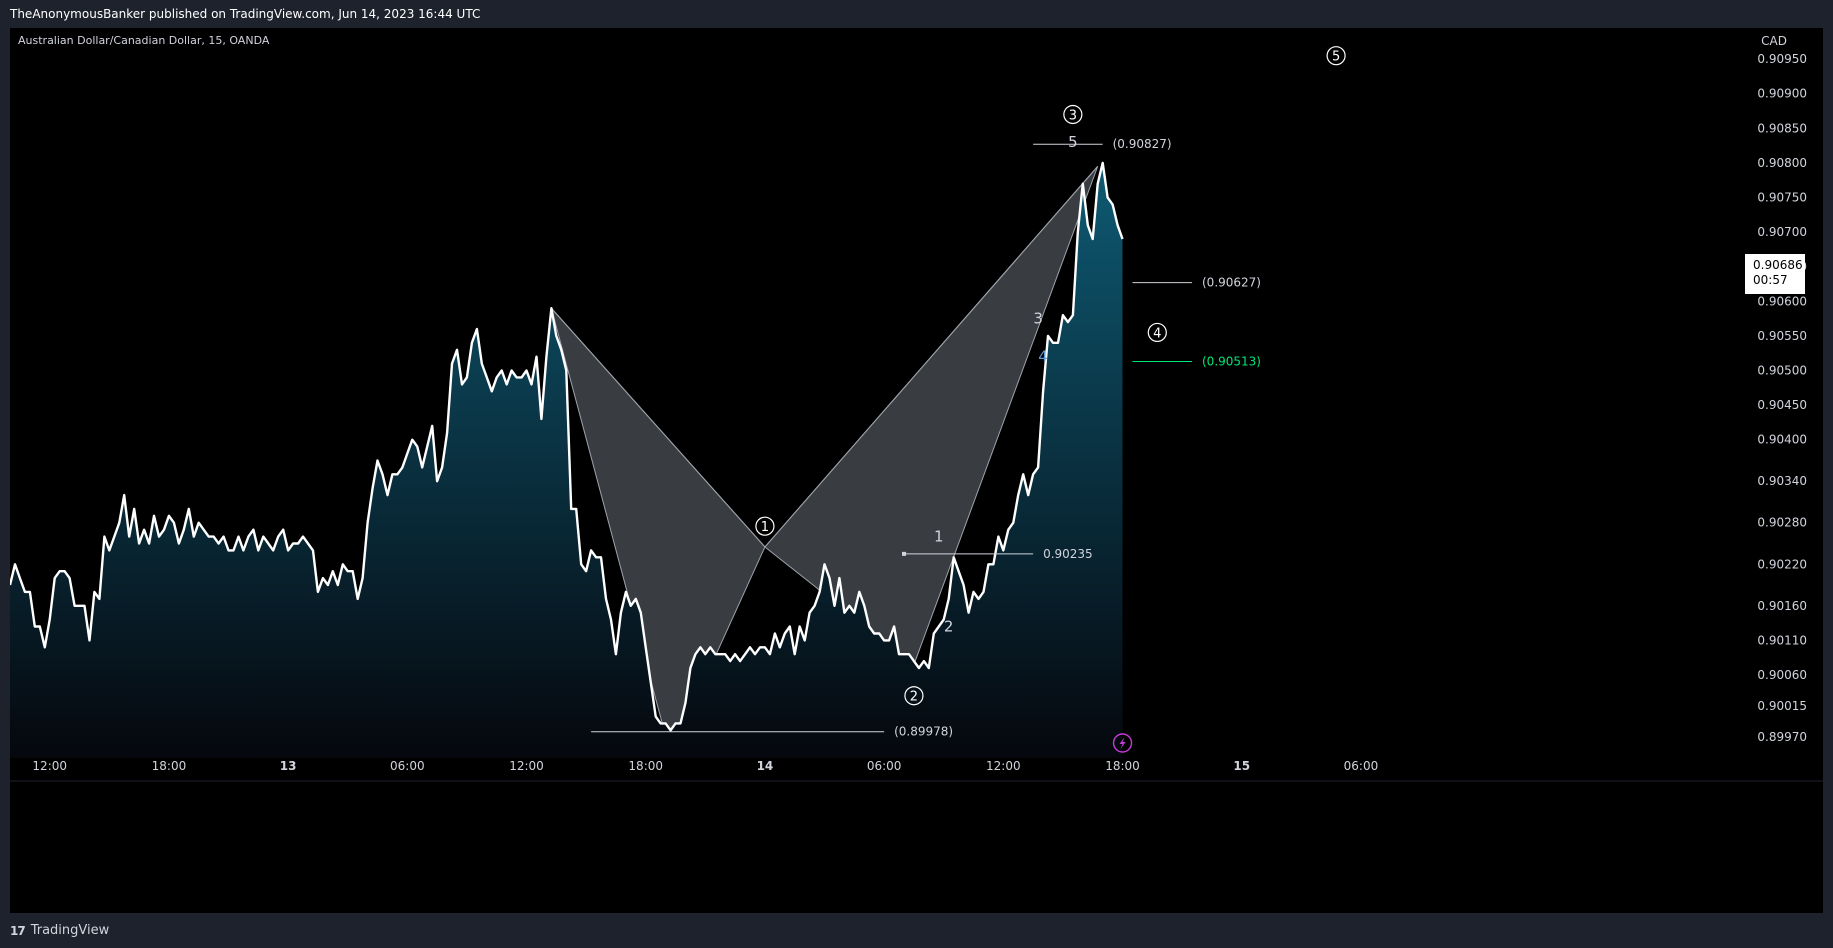 This screenshot has height=948, width=1833. What do you see at coordinates (1241, 766) in the screenshot?
I see `x-tick-label: 15` at bounding box center [1241, 766].